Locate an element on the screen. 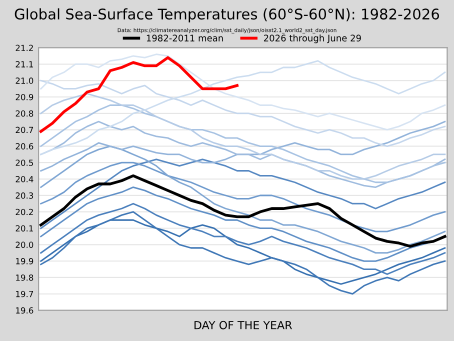 This screenshot has width=454, height=341. y-tick-label: 20.9 is located at coordinates (25, 97).